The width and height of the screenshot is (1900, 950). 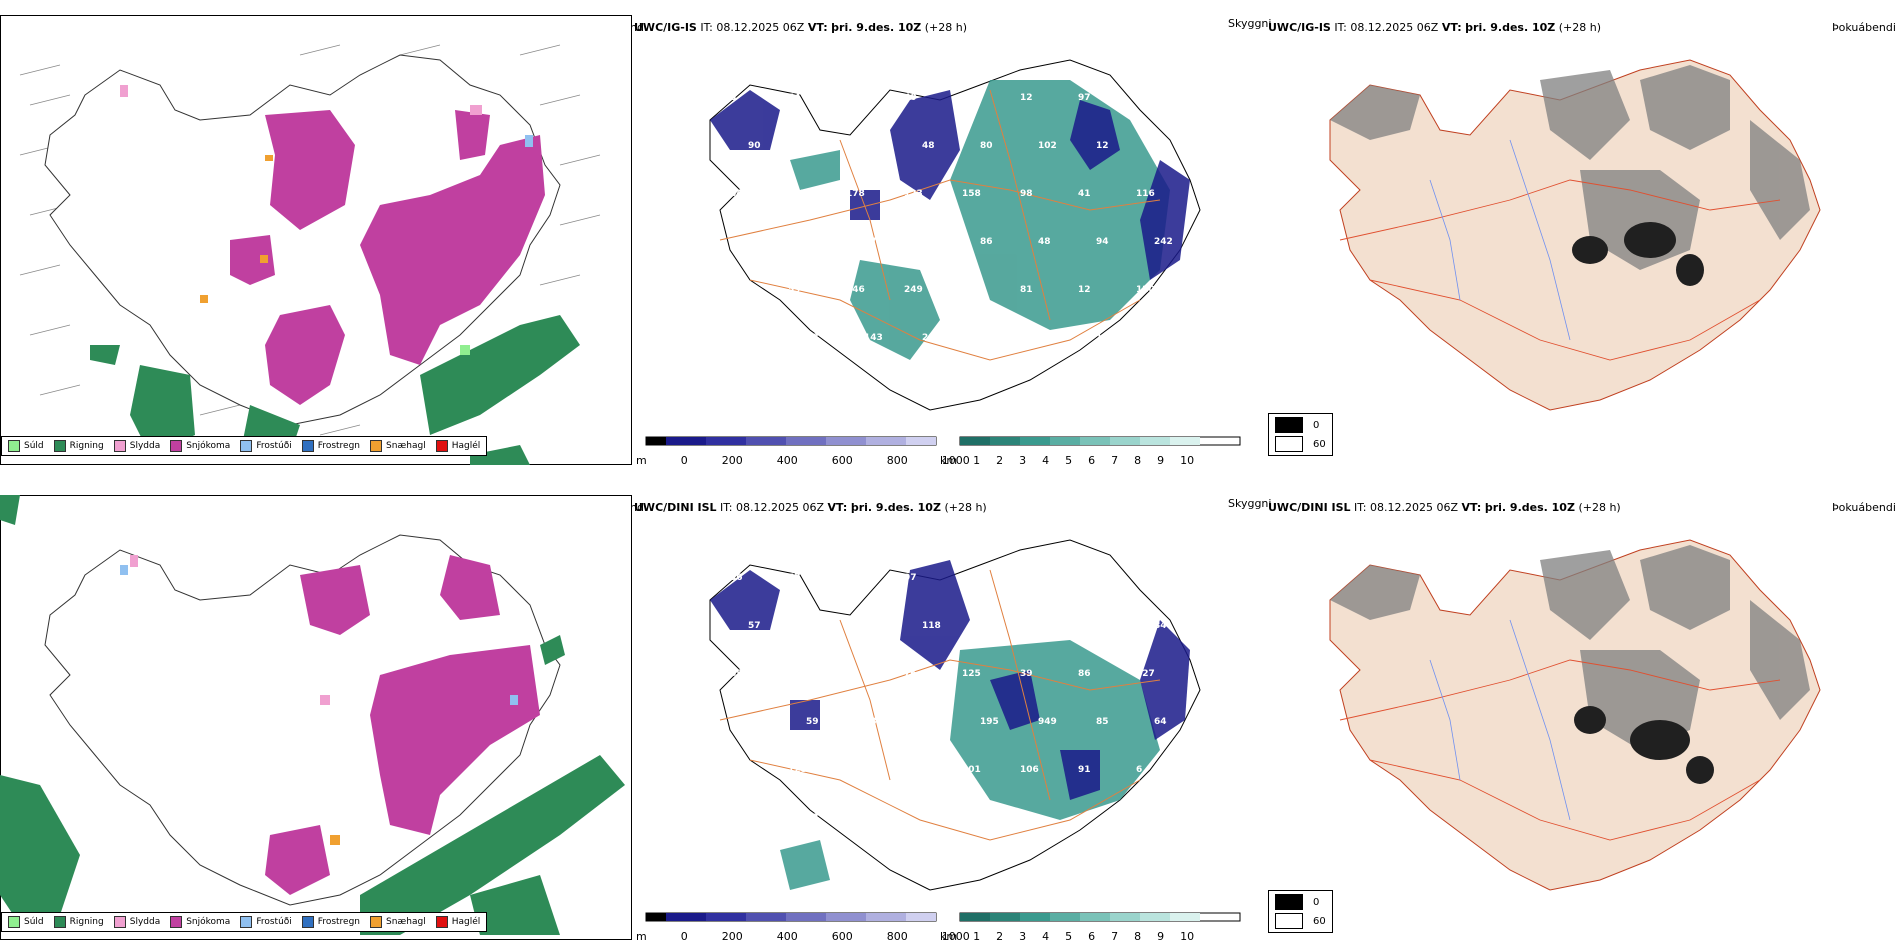 I want to click on visibility-value-label: 195, so click(x=989, y=722).